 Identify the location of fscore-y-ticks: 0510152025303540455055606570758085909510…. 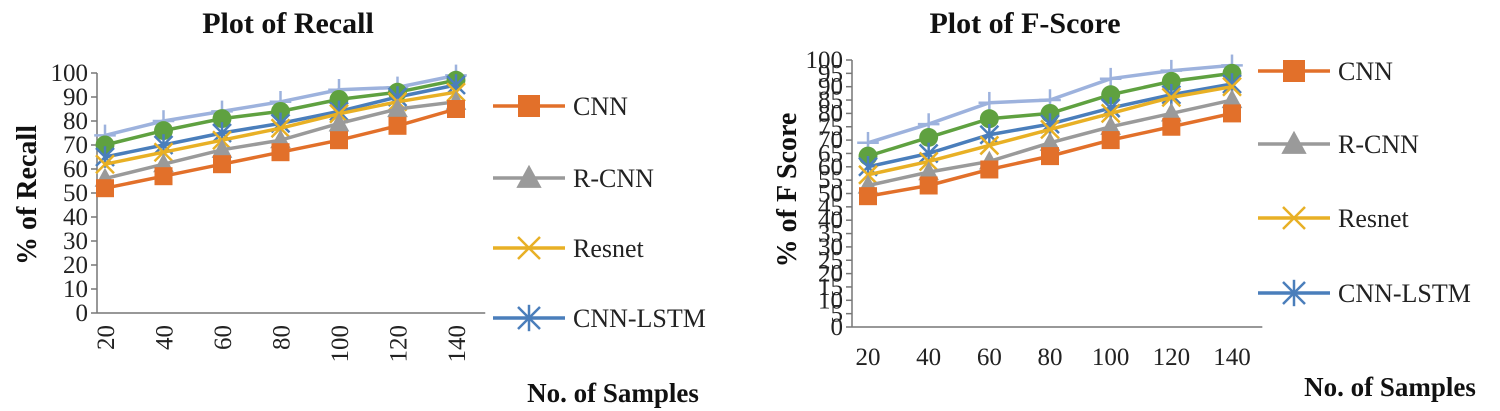
(829, 194).